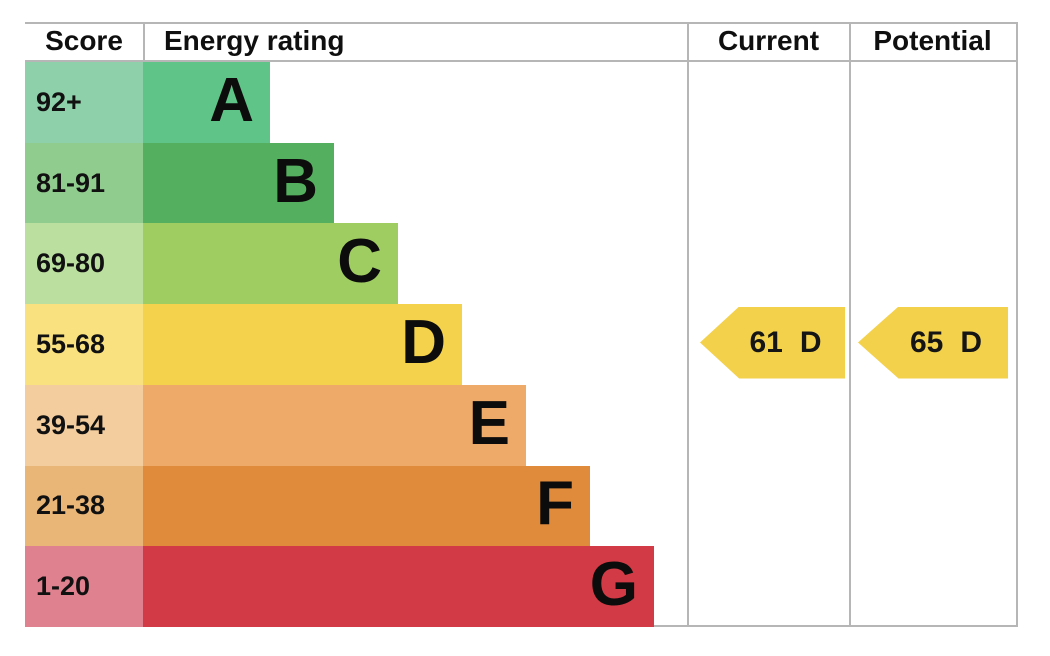 This screenshot has height=656, width=1050. Describe the element at coordinates (1017, 324) in the screenshot. I see `right-border-line` at that location.